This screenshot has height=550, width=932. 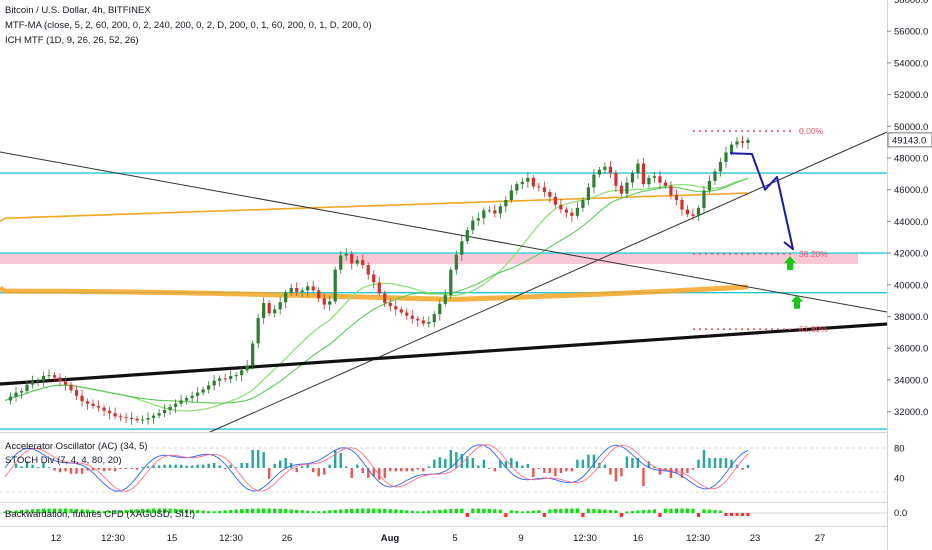 I want to click on legend-ichimoku: ICH MTF (1D, 9, 26, 26, 52, 26), so click(x=72, y=40).